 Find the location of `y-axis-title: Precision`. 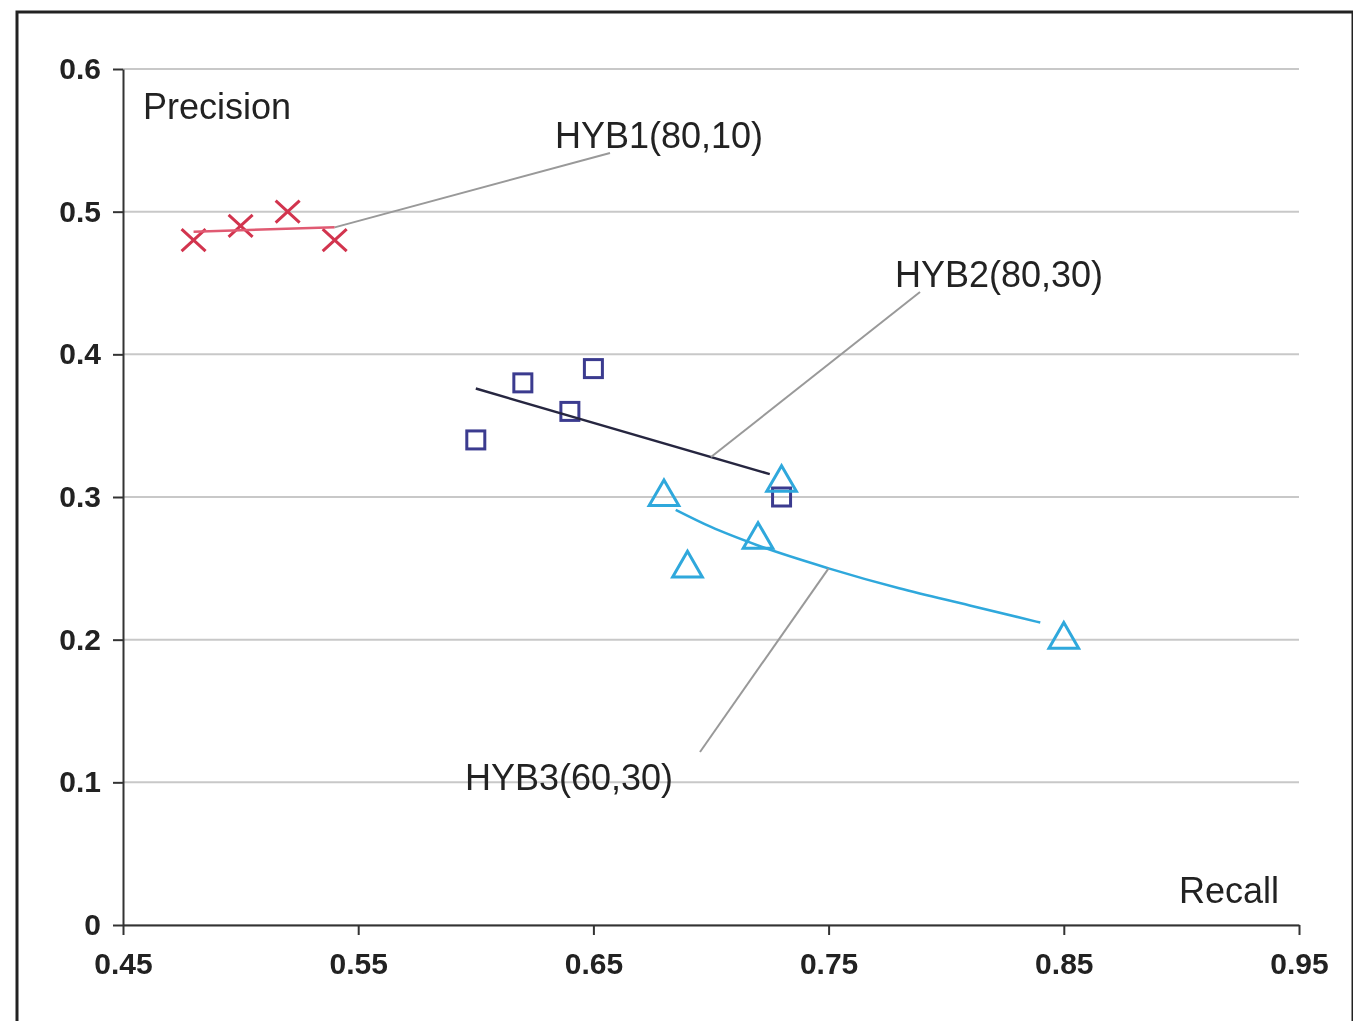

y-axis-title: Precision is located at coordinates (217, 106).